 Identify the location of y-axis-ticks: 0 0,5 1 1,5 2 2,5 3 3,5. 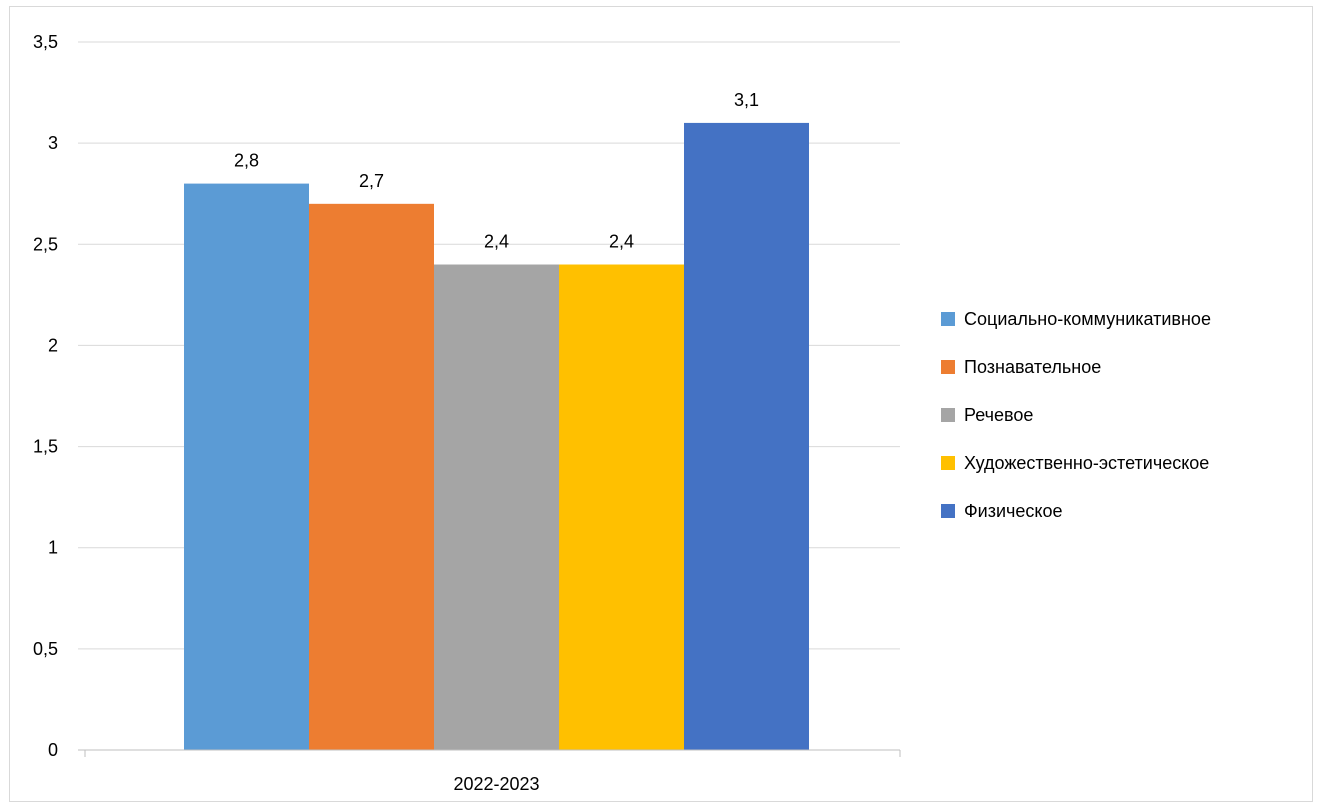
(45, 396).